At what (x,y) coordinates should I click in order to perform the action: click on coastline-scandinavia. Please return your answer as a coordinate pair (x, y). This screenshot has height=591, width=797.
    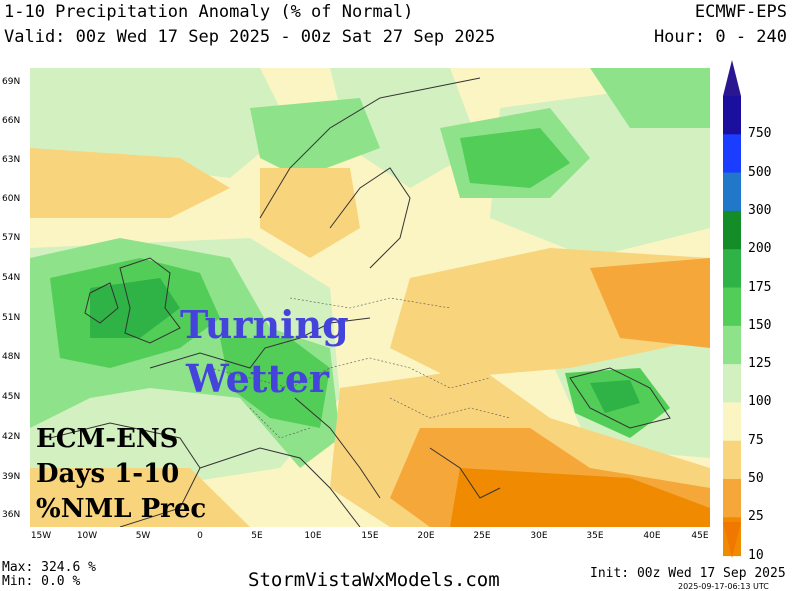
    Looking at the image, I should click on (370, 148).